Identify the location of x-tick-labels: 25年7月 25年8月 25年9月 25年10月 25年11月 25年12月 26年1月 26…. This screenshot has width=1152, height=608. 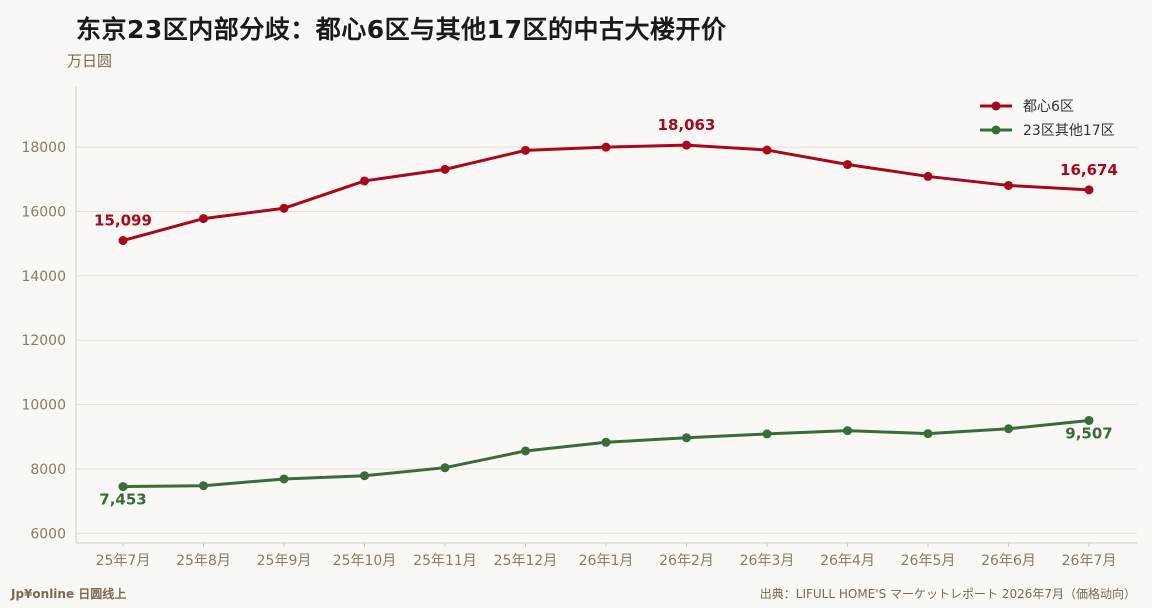
(606, 561).